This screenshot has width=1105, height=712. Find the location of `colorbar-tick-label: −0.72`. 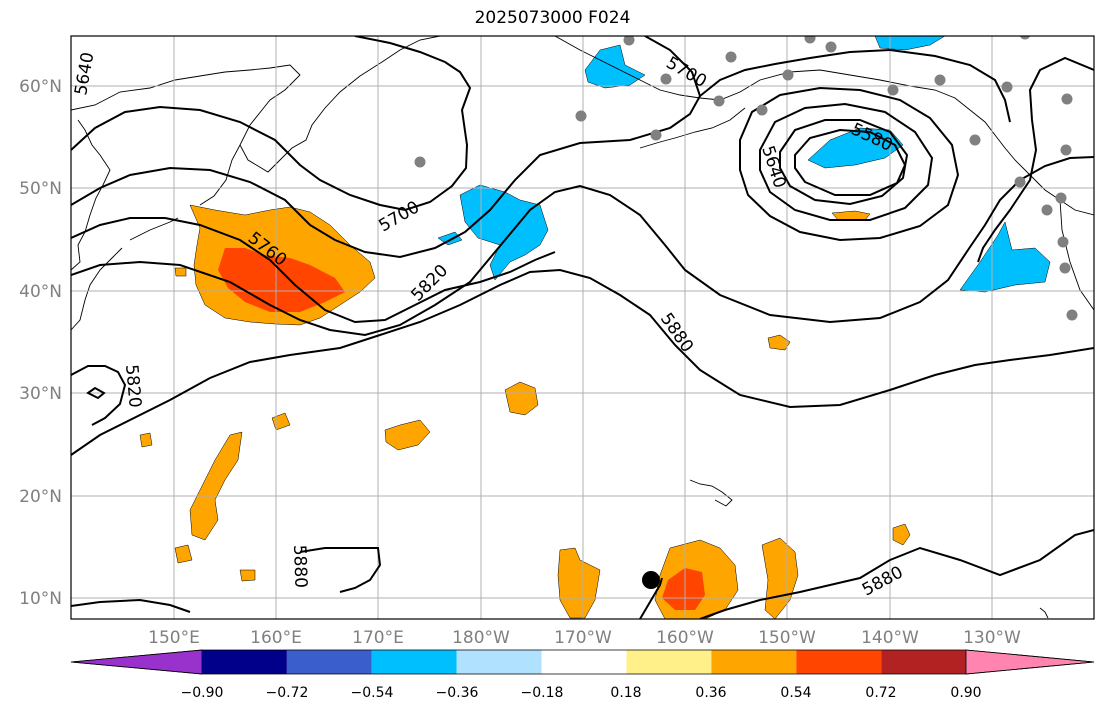

colorbar-tick-label: −0.72 is located at coordinates (287, 693).